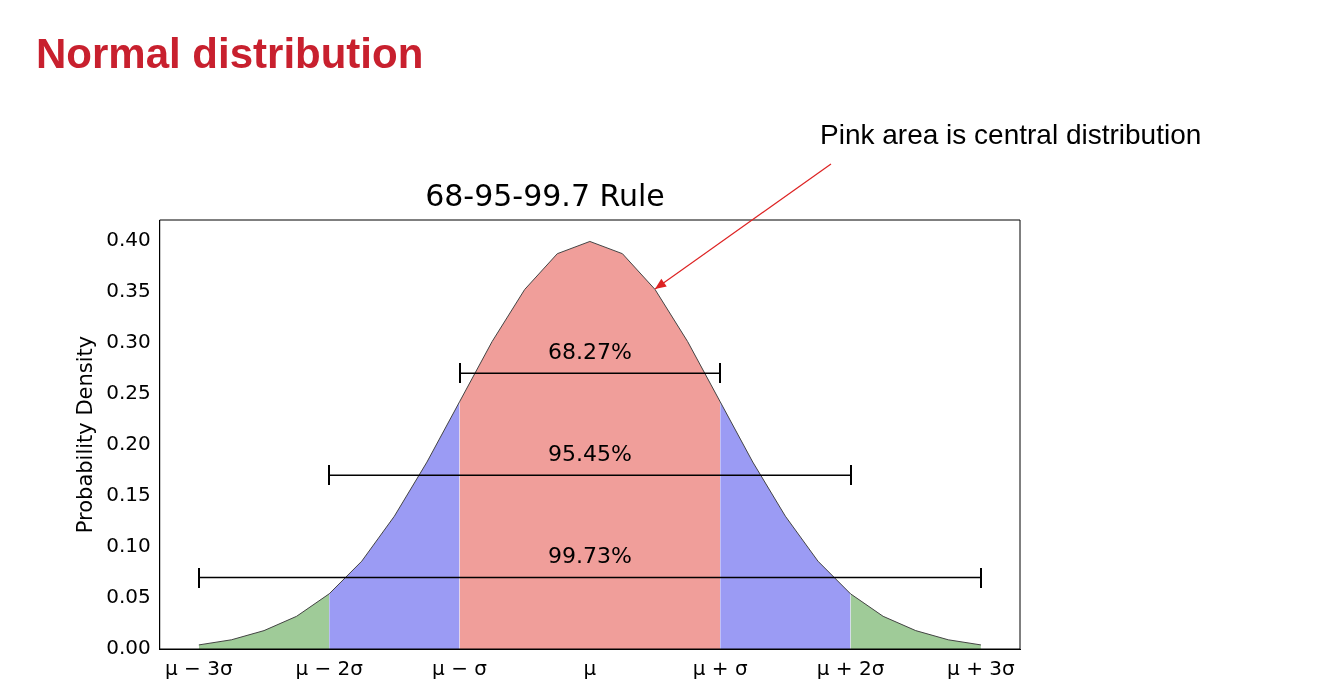 Image resolution: width=1334 pixels, height=686 pixels. Describe the element at coordinates (590, 668) in the screenshot. I see `x-tick-label: μ` at that location.